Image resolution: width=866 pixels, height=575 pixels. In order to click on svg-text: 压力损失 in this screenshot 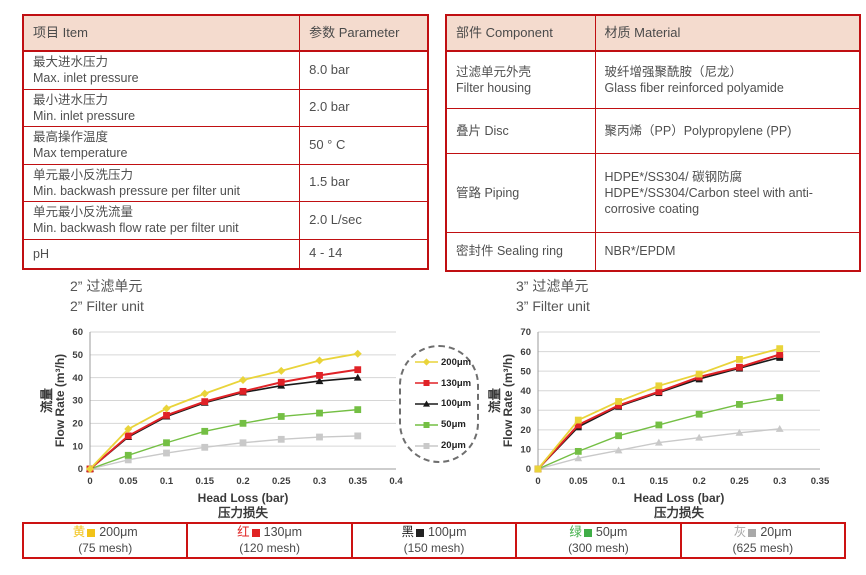, I will do `click(679, 512)`.